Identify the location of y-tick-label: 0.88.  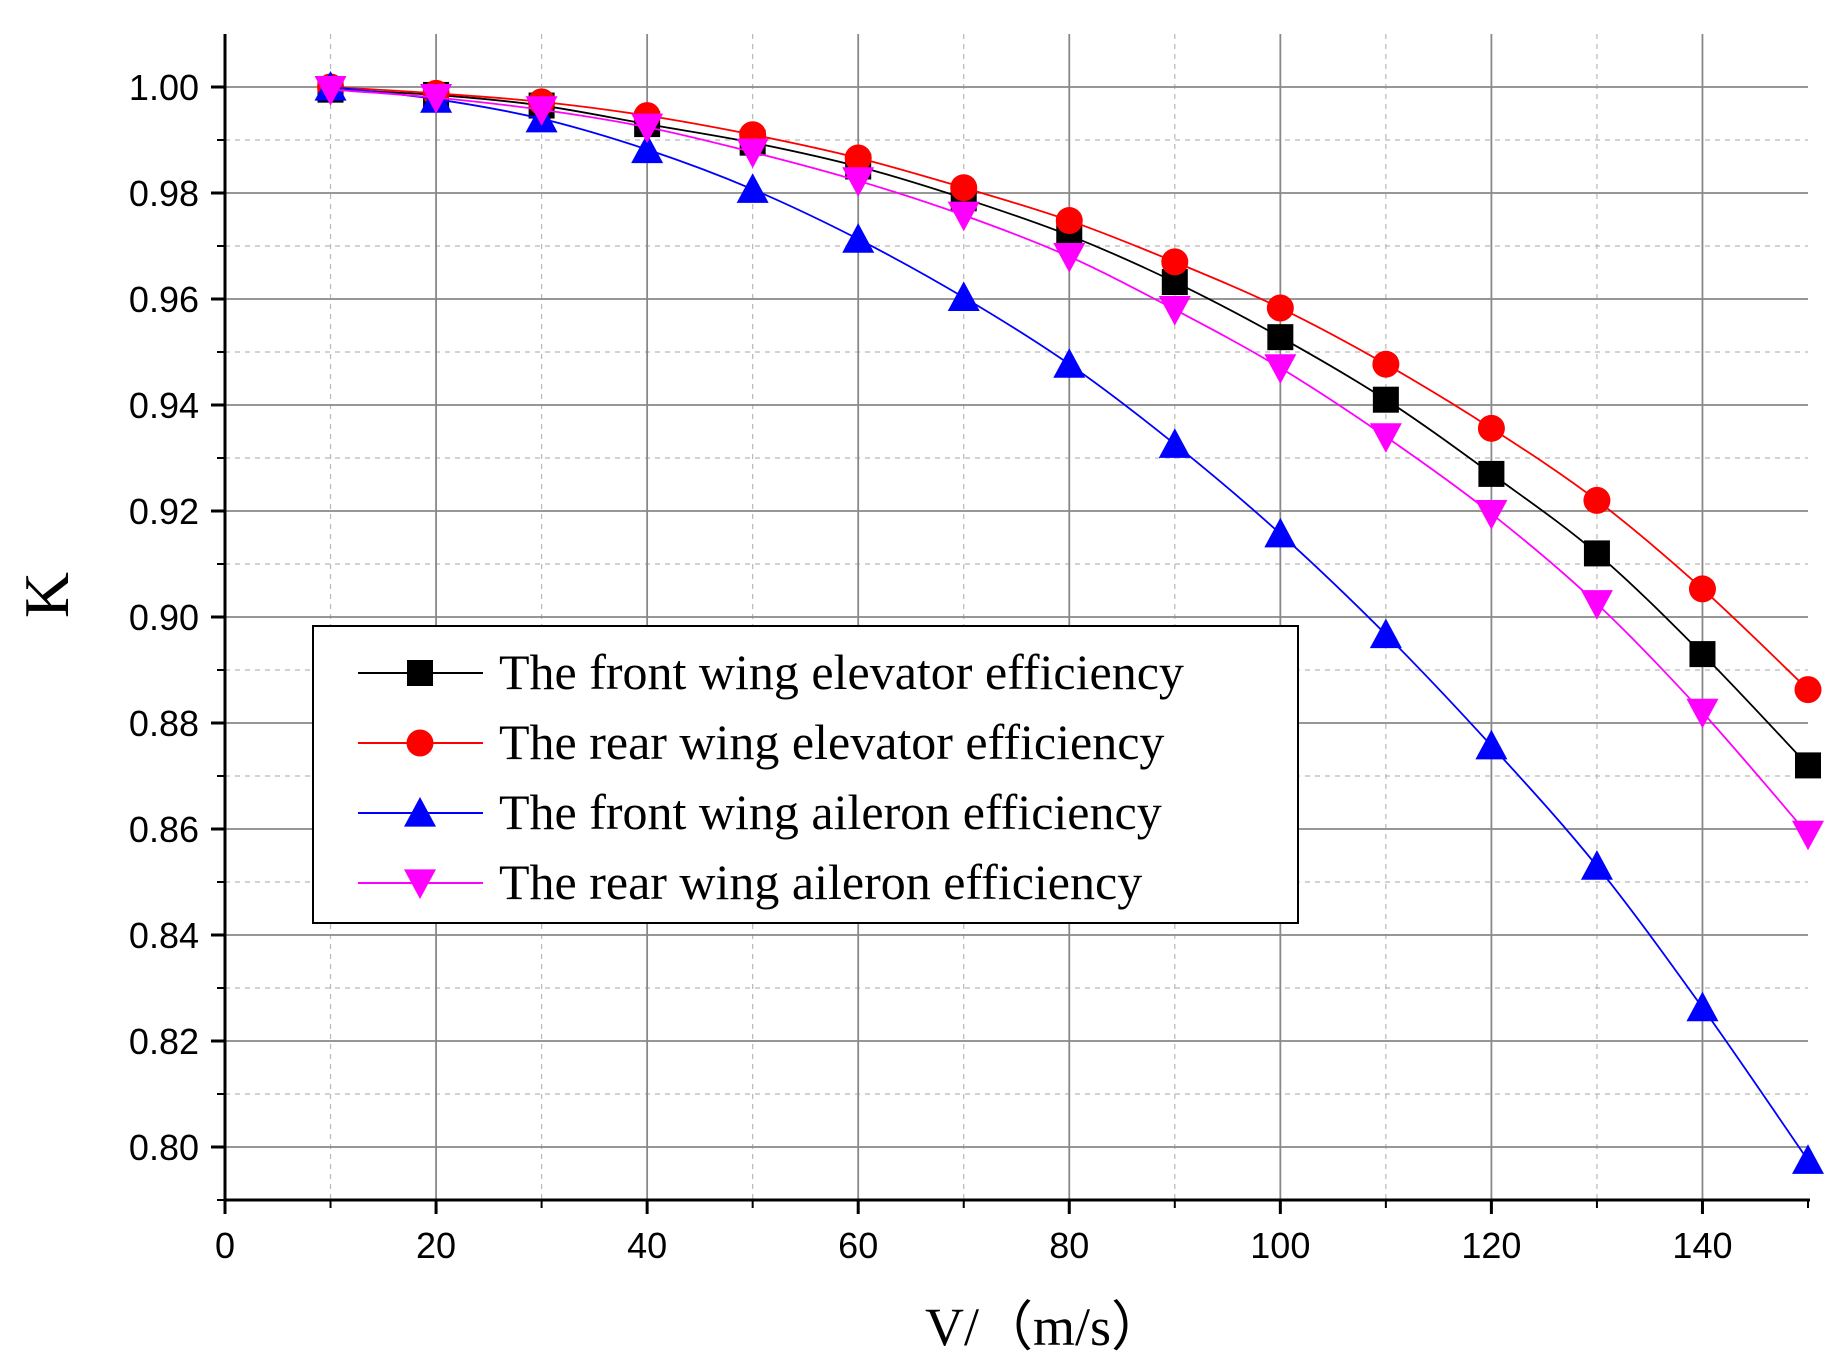
(164, 723).